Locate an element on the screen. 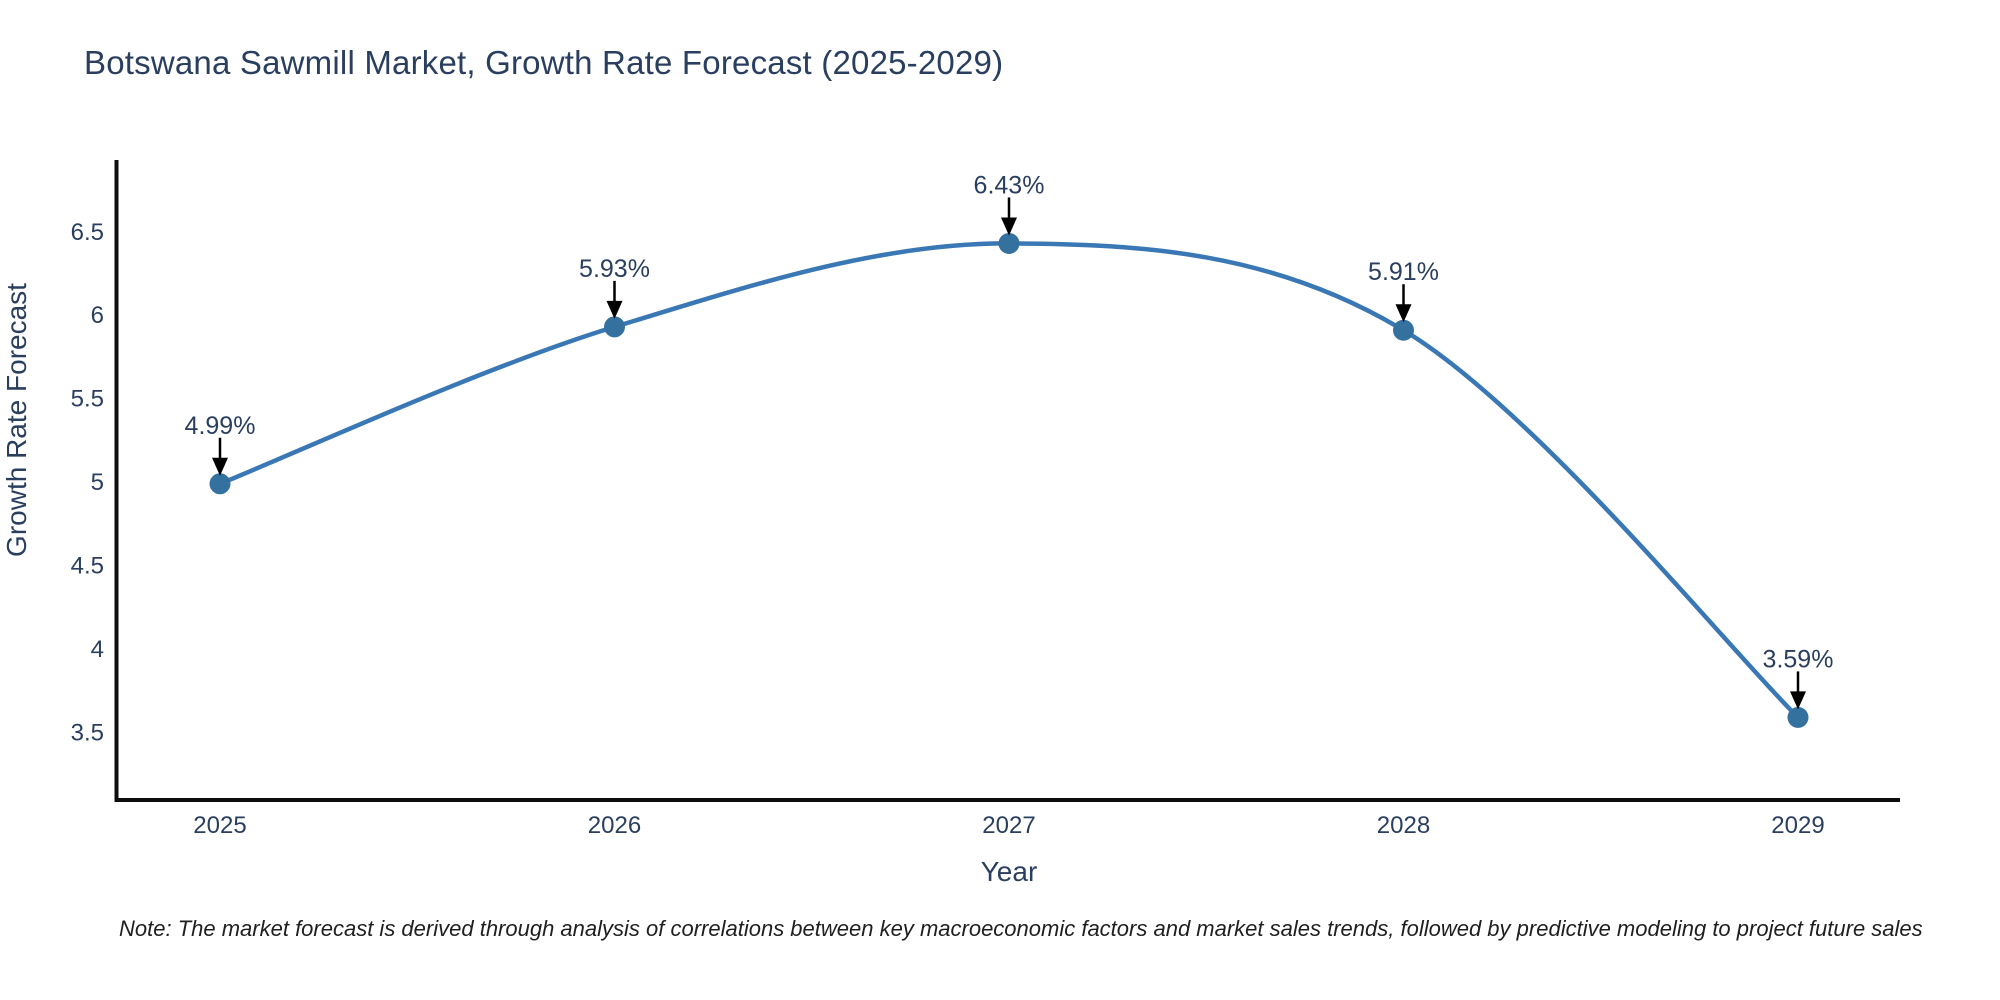 The width and height of the screenshot is (2000, 1000). y-tick-label: 3.5 is located at coordinates (87, 732).